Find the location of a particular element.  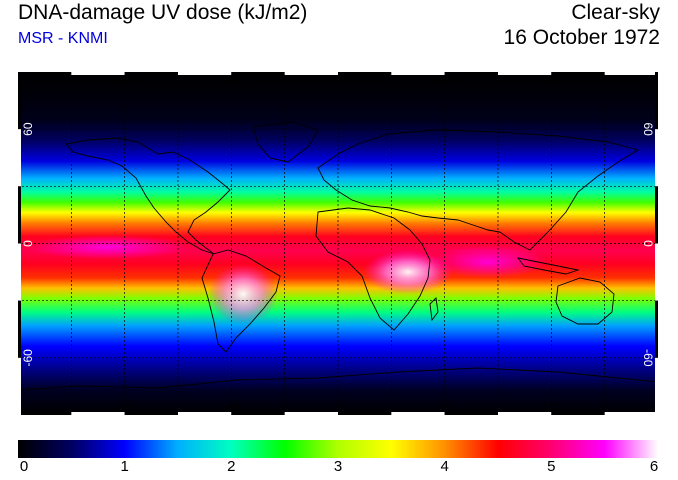

colorbar-tick-label: 5 is located at coordinates (551, 466).